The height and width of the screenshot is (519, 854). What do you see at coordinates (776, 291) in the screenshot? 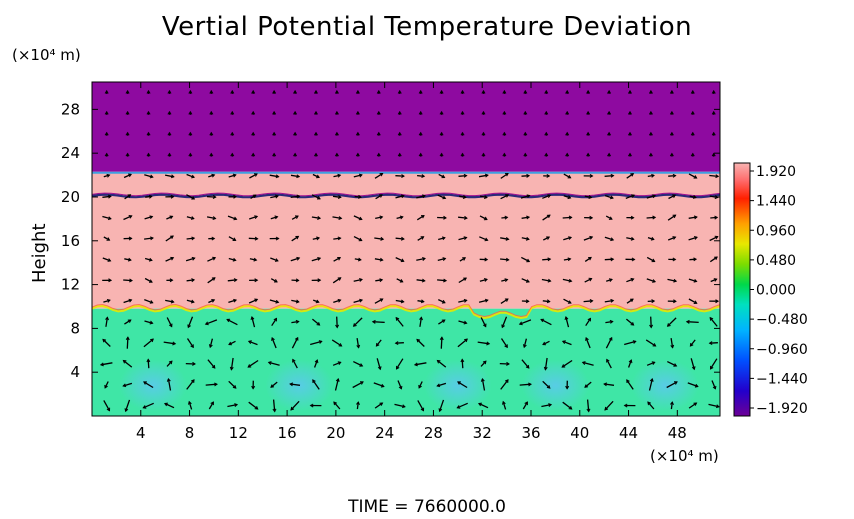
I see `colorbar-tick-label: 0.000` at bounding box center [776, 291].